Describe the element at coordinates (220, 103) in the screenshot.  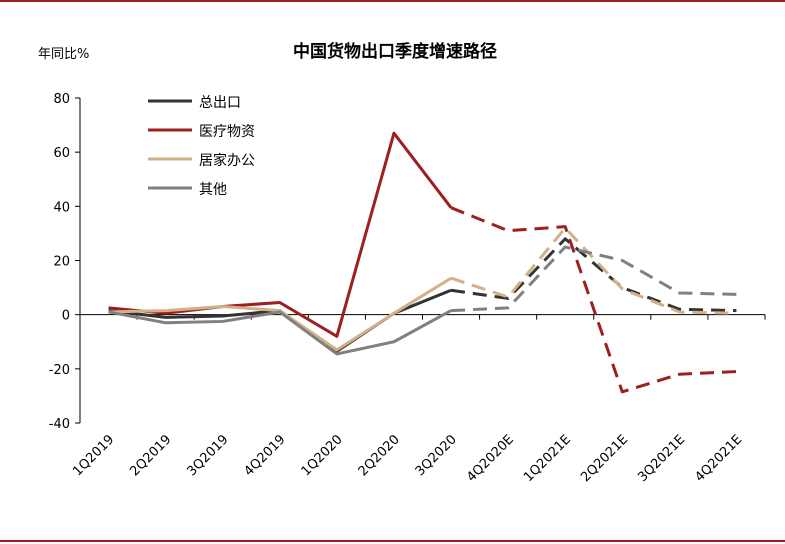
I see `legend-label: 总出口` at that location.